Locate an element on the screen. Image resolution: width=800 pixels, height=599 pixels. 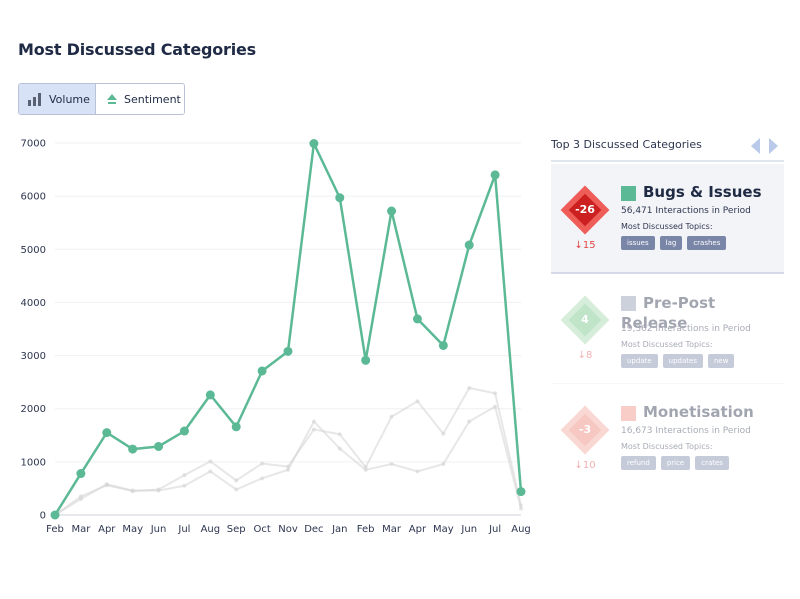
next-arrow-icon is located at coordinates (773, 146).